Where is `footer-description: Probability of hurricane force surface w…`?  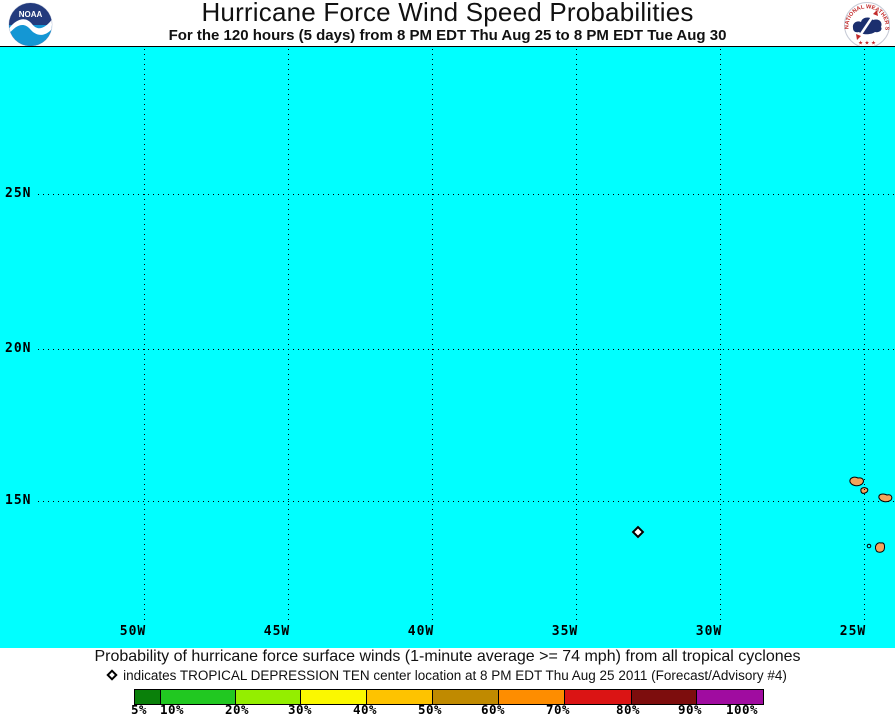
footer-description: Probability of hurricane force surface w… is located at coordinates (447, 656).